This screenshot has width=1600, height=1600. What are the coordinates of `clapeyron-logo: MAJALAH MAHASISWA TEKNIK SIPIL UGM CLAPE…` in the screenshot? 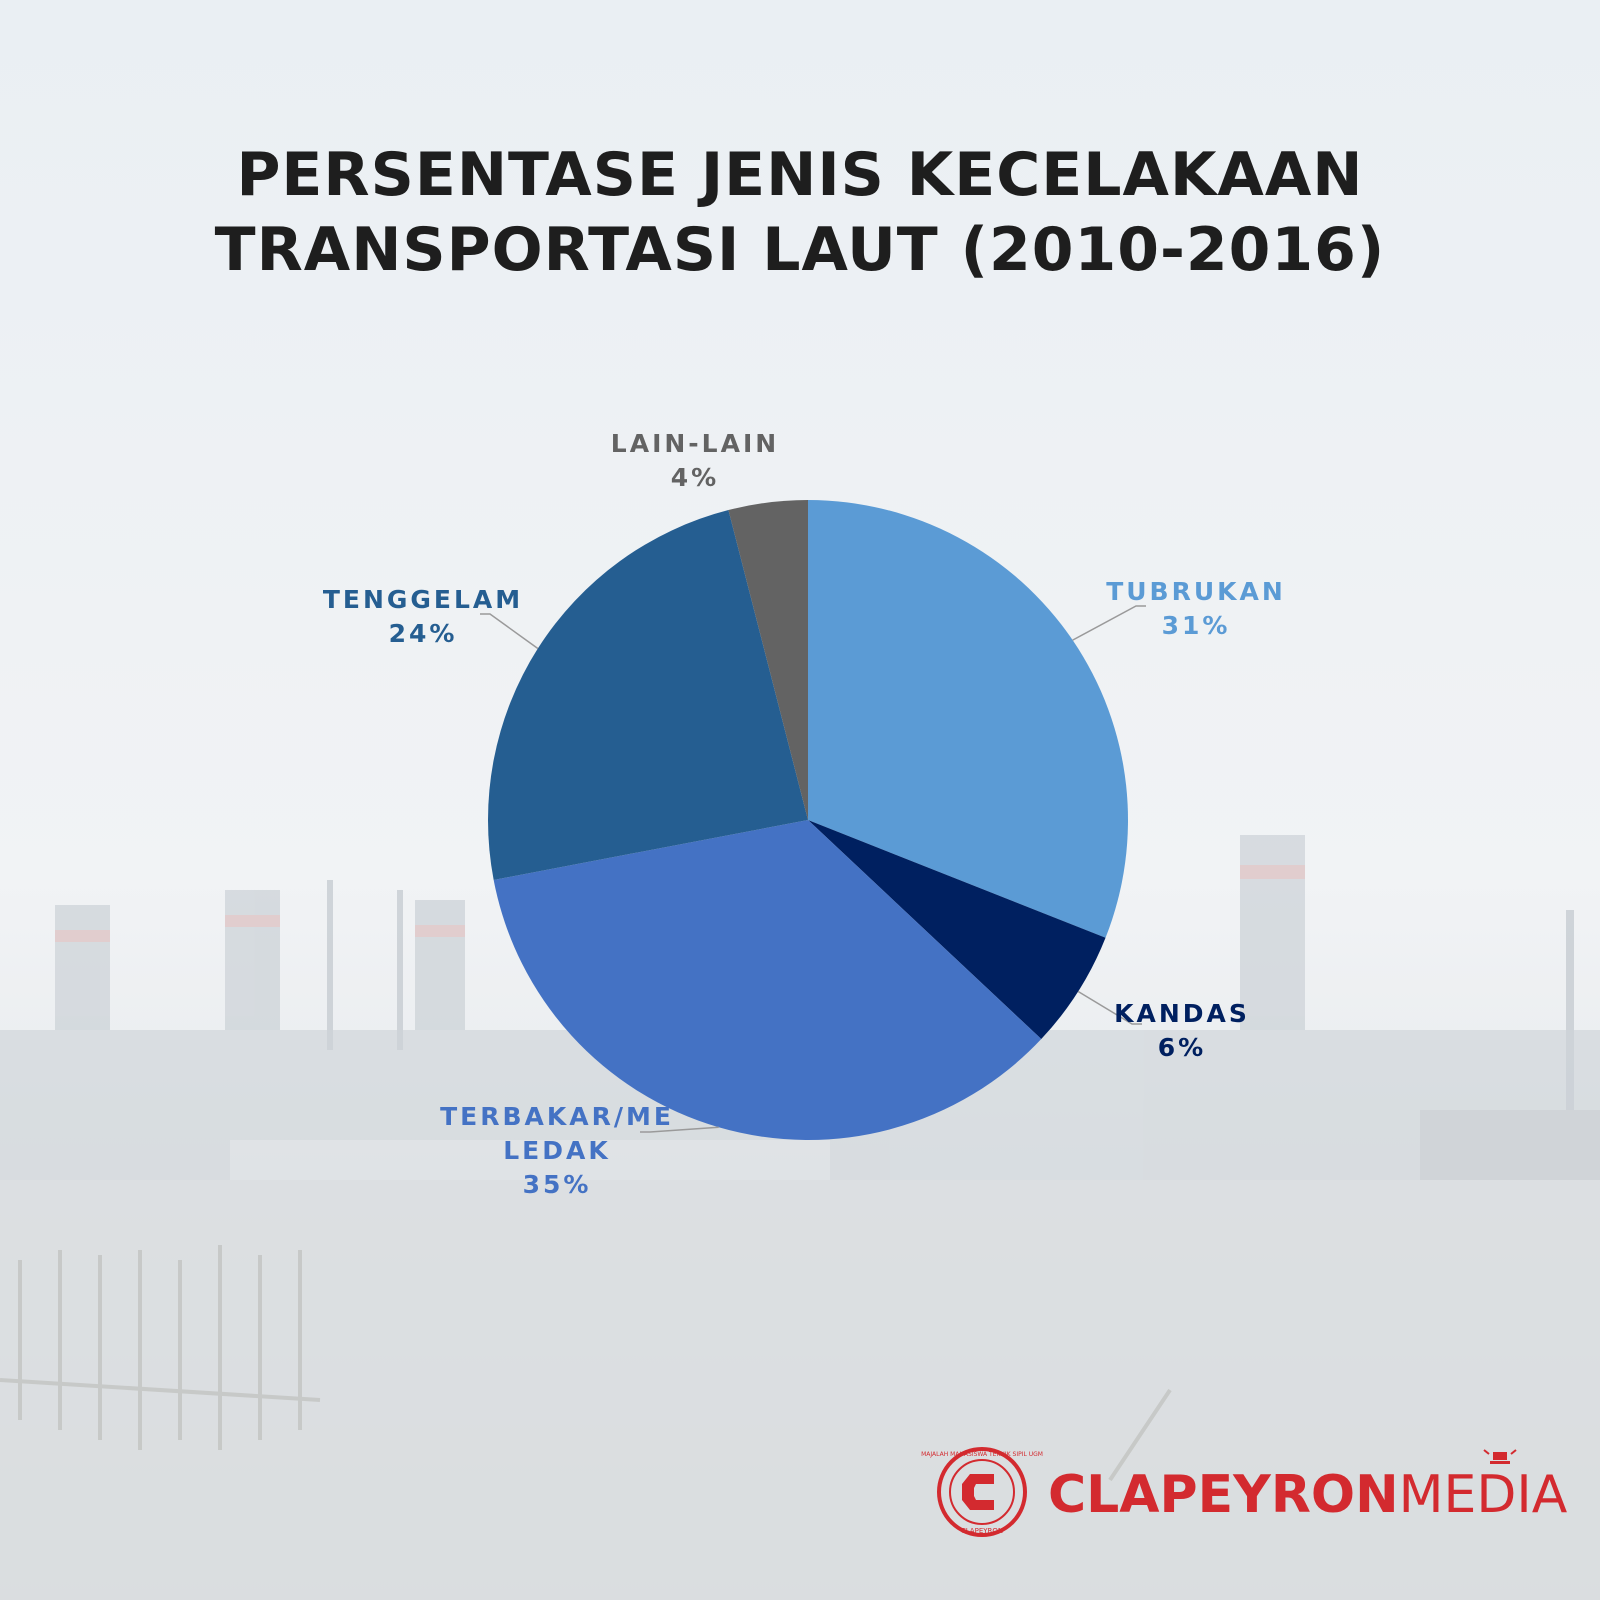 It's located at (1244, 1492).